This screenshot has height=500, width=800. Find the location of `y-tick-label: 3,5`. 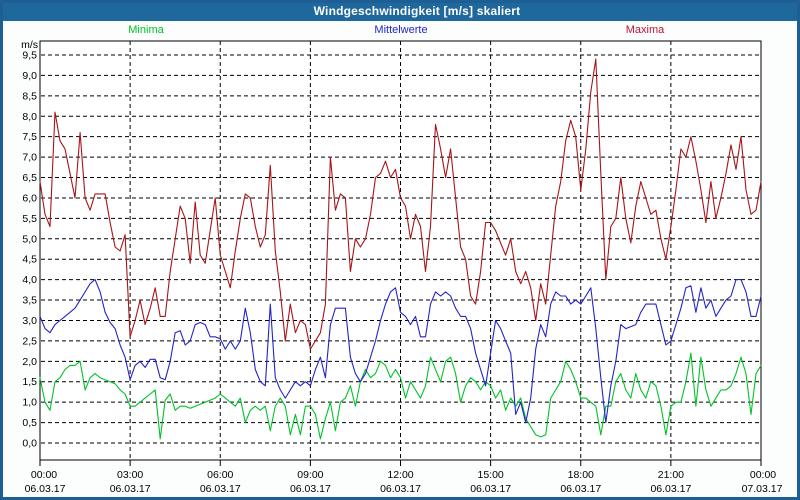

y-tick-label: 3,5 is located at coordinates (29, 301).